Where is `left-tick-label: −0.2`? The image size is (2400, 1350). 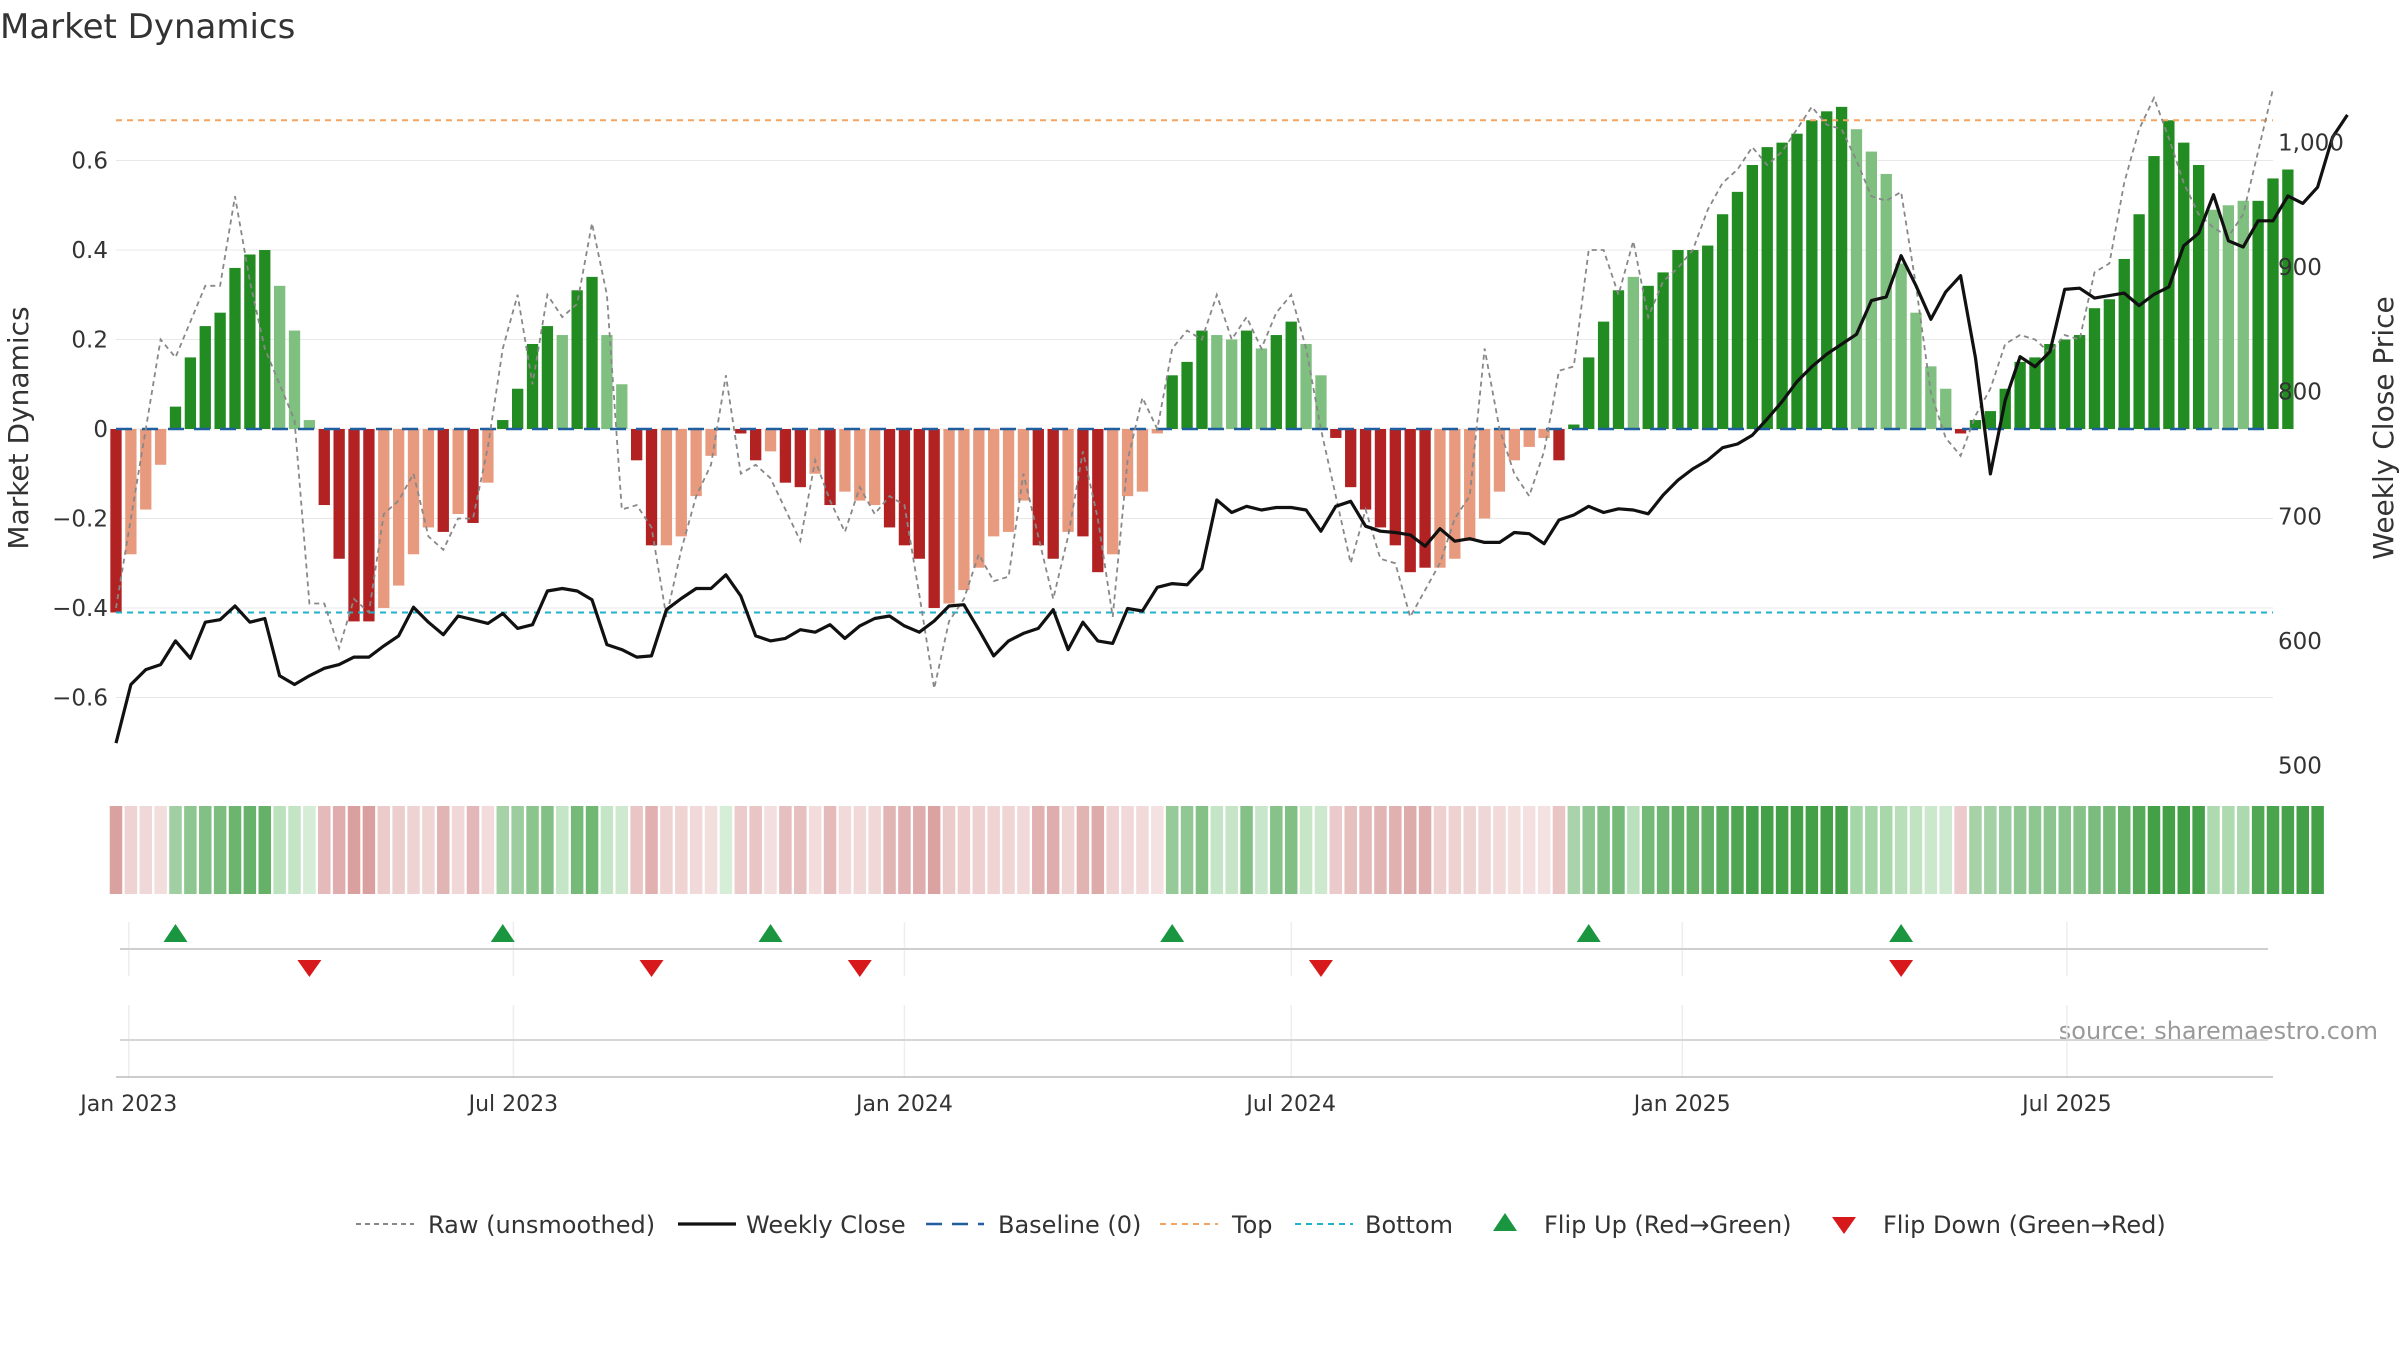 left-tick-label: −0.2 is located at coordinates (80, 519).